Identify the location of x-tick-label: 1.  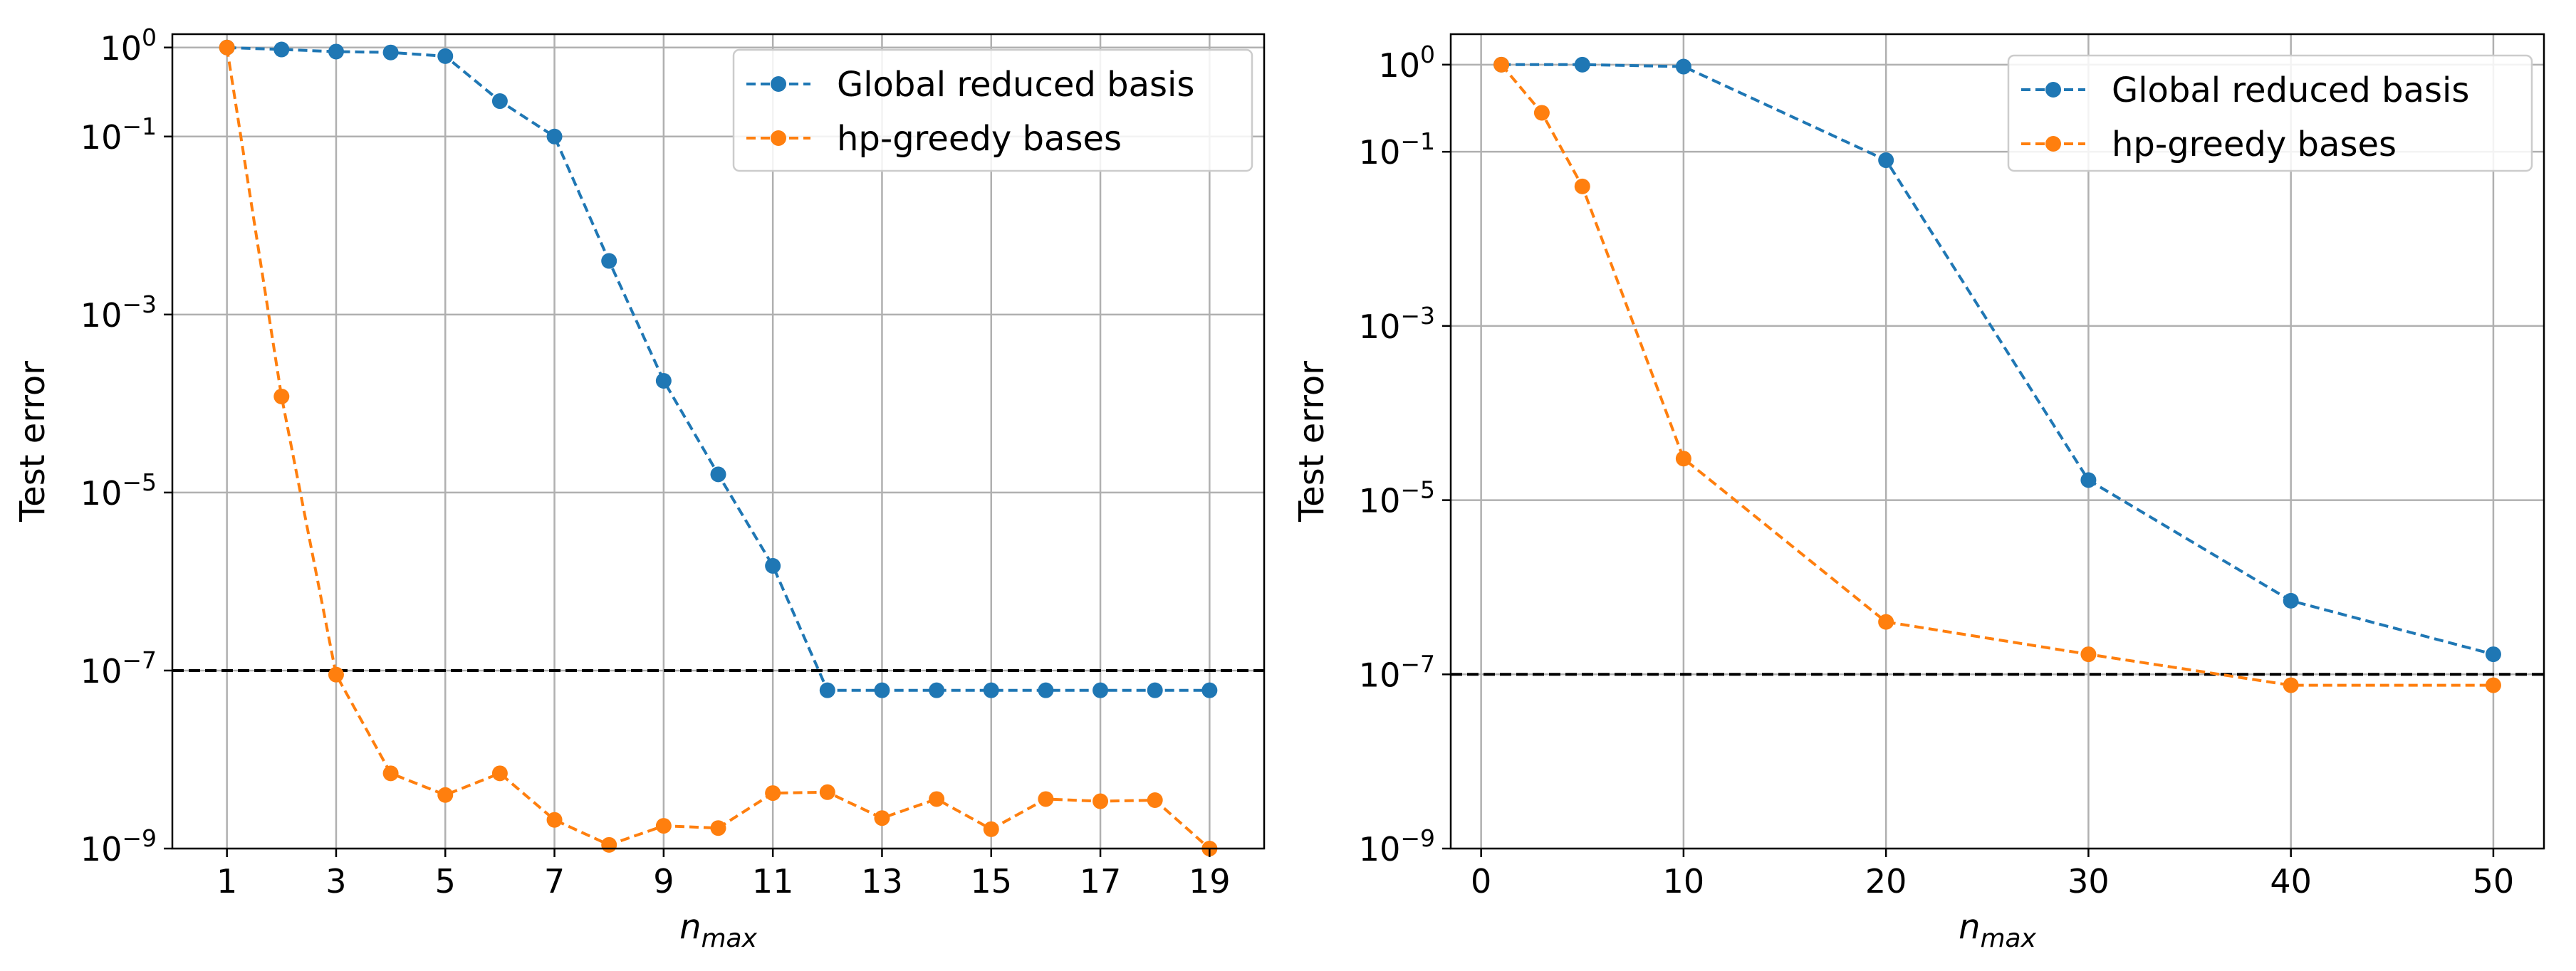
(227, 881).